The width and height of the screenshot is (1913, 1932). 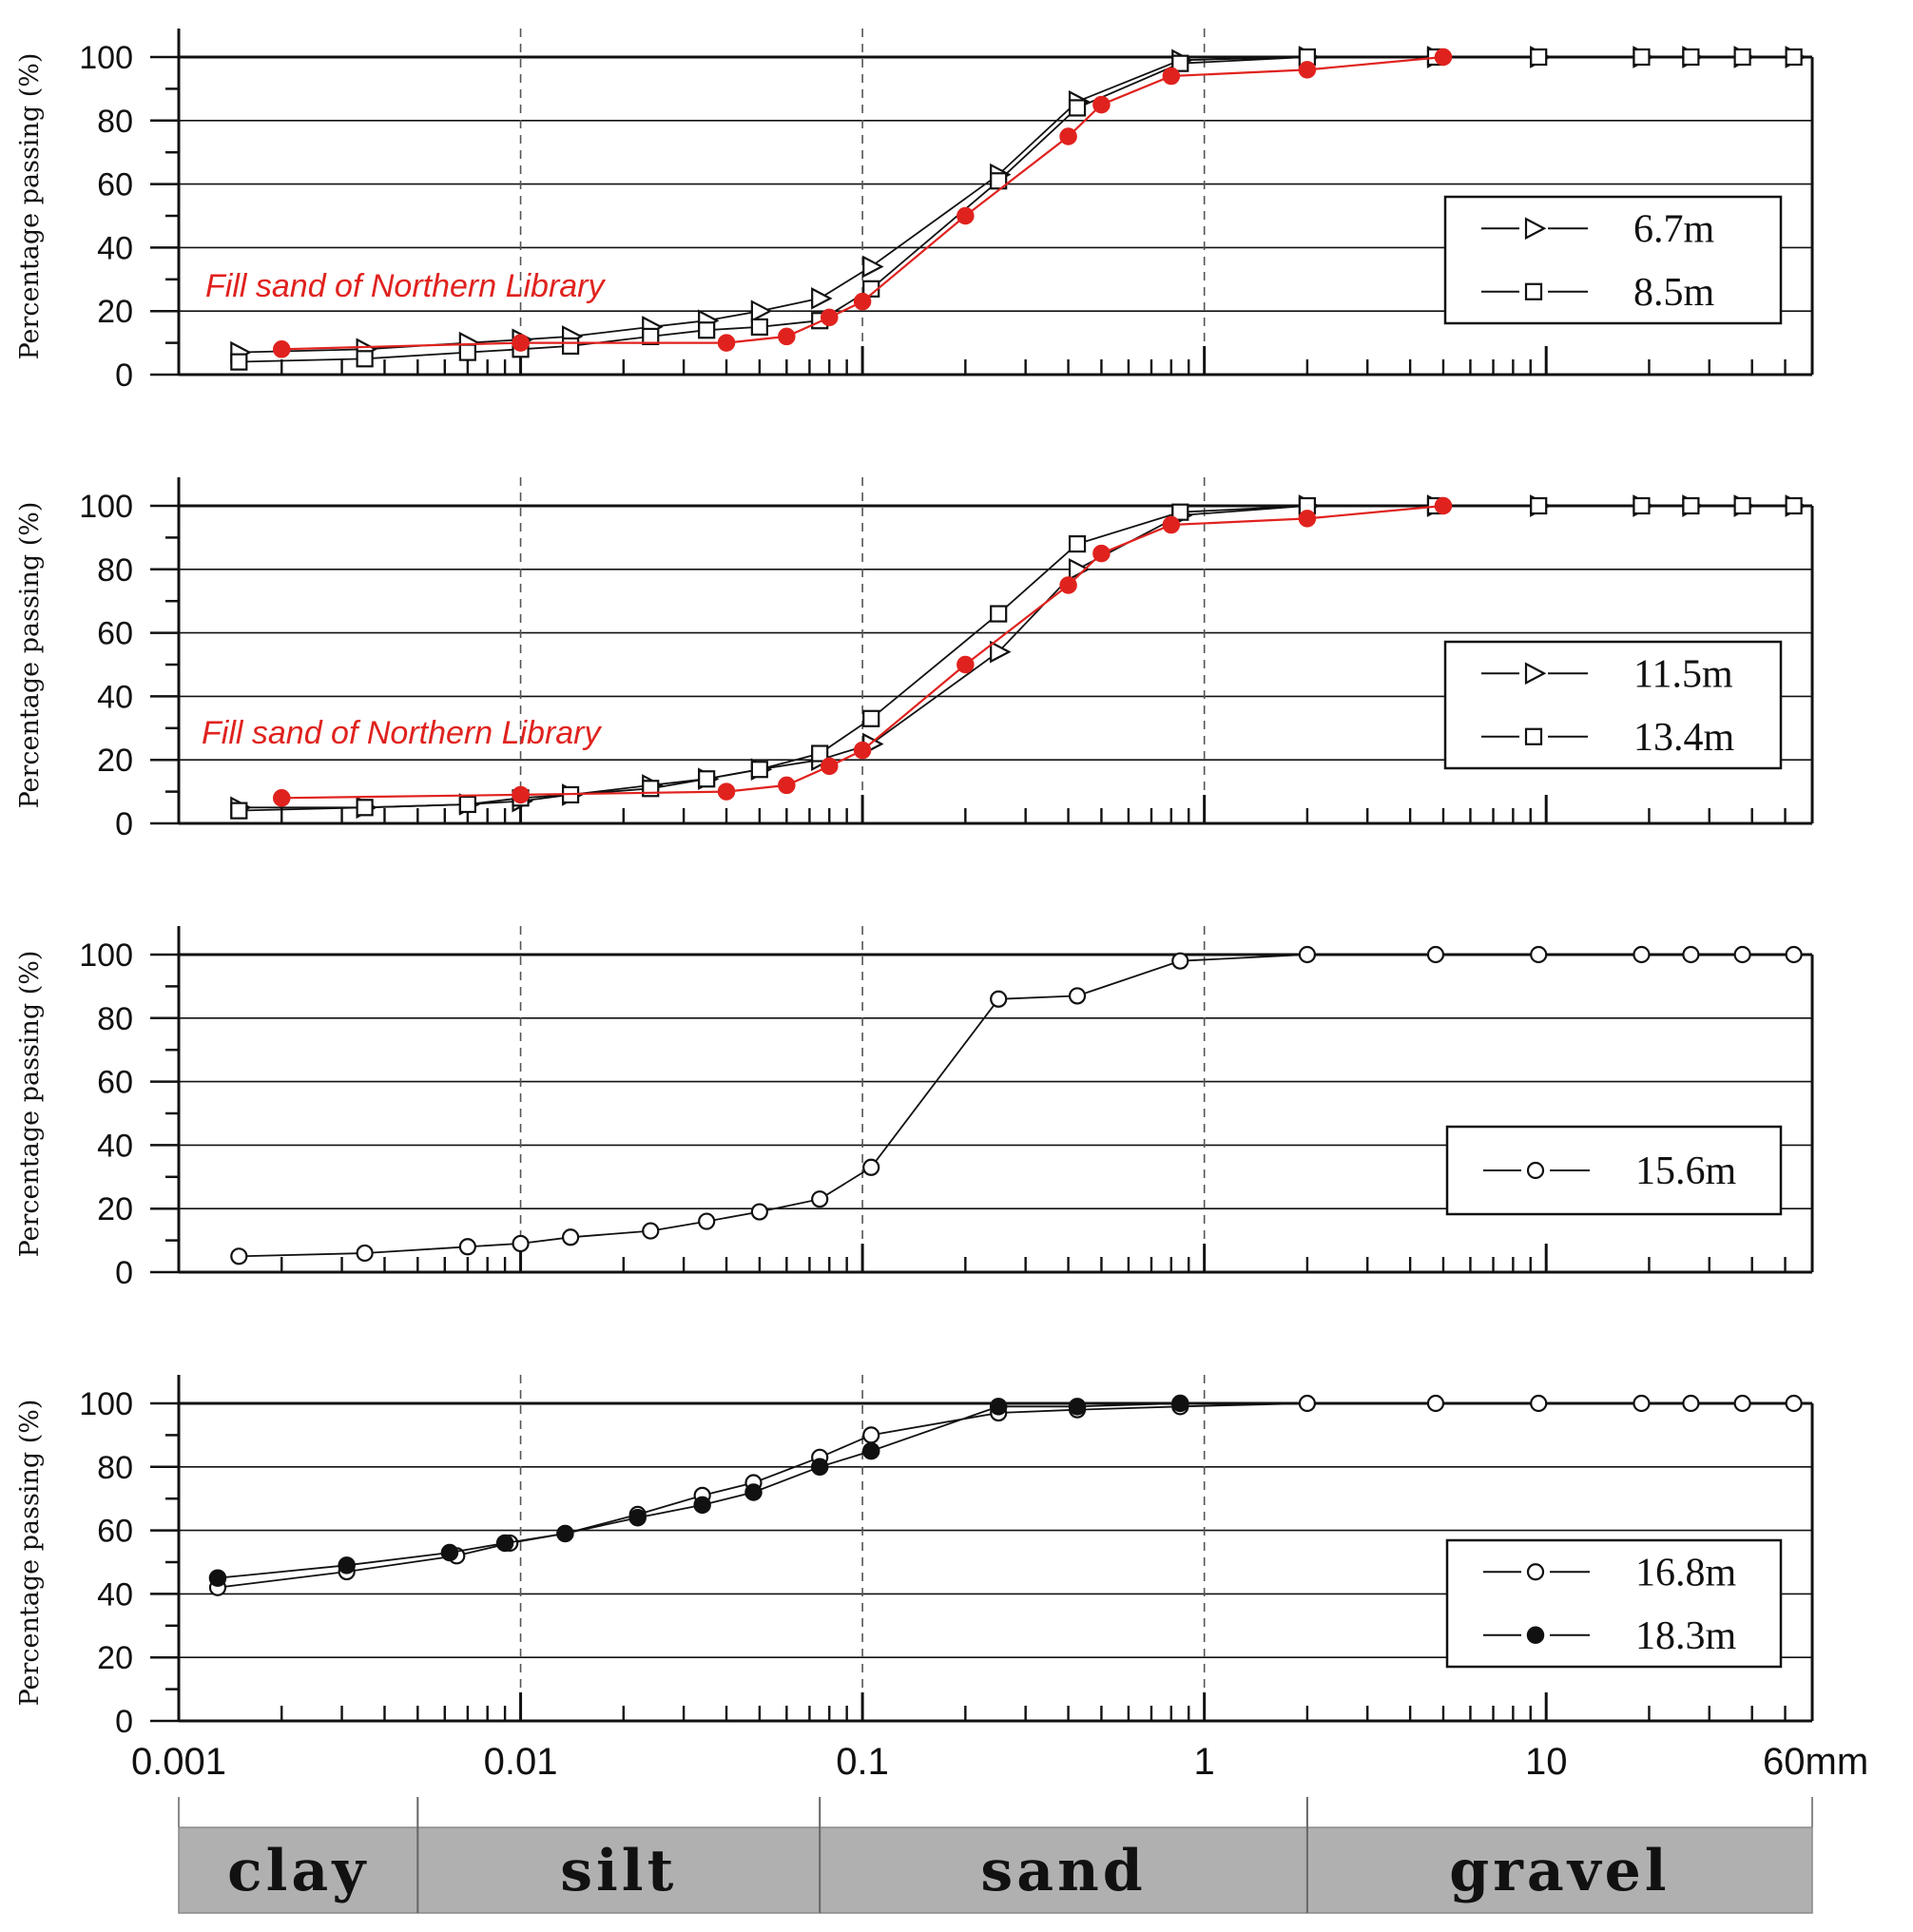 I want to click on legend-label-11.5m: 11.5m, so click(x=1683, y=674).